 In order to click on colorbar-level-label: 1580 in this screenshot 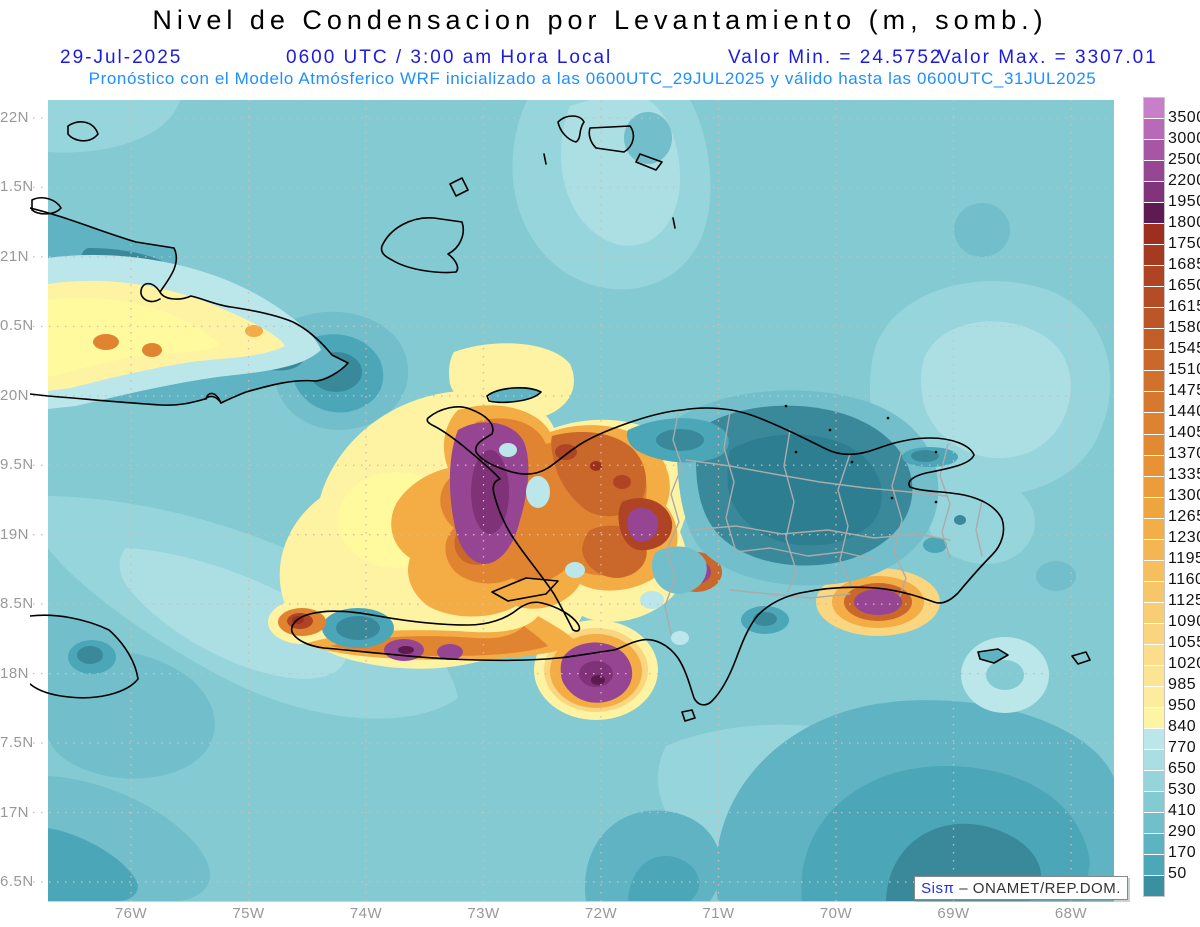, I will do `click(1184, 327)`.